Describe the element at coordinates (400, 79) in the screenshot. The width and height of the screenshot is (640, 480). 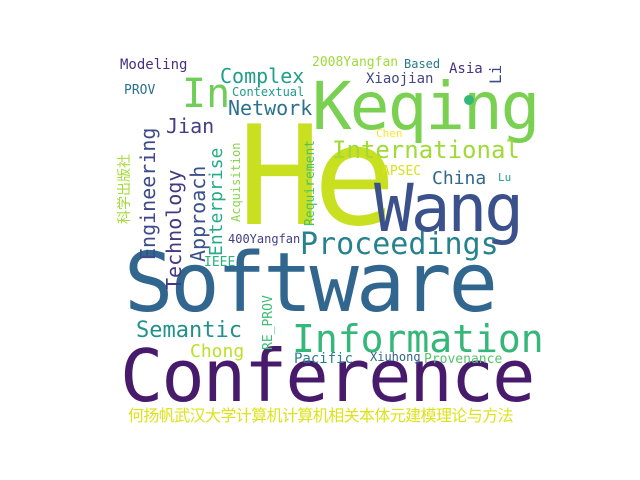
I see `word-xiaojian: Xiaojian` at that location.